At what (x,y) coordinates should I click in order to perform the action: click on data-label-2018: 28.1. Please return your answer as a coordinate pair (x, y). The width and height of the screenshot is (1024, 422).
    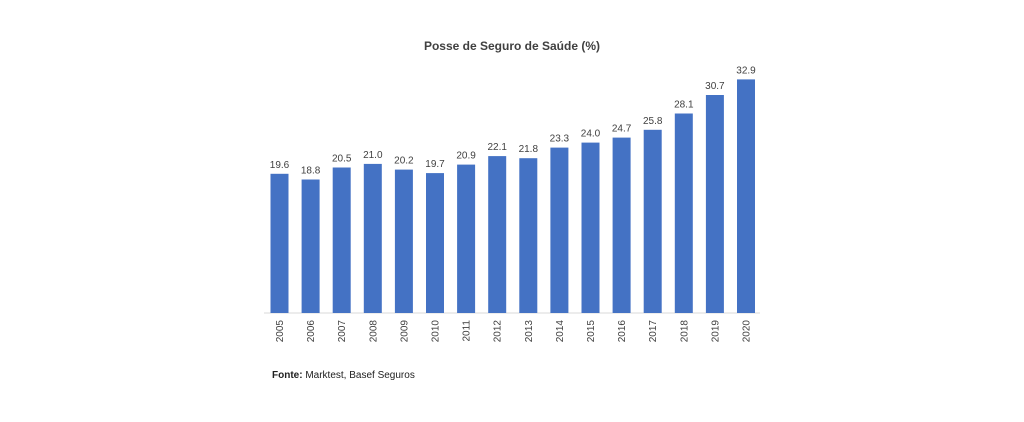
    Looking at the image, I should click on (684, 105).